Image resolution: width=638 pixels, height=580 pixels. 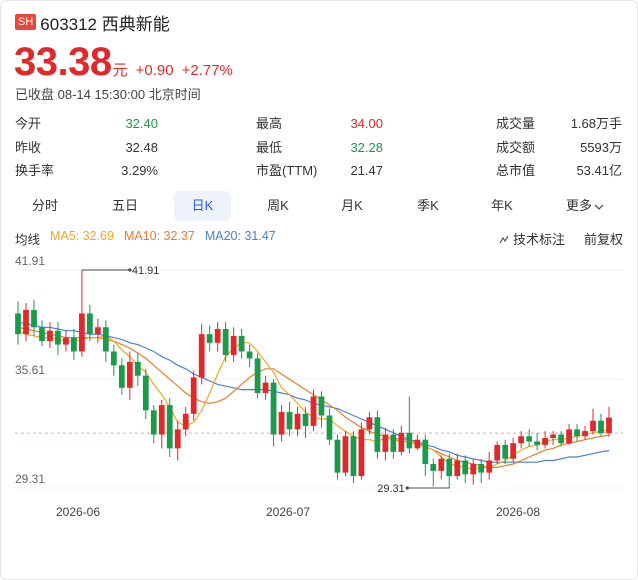 I want to click on stat-label: 最低, so click(x=269, y=147).